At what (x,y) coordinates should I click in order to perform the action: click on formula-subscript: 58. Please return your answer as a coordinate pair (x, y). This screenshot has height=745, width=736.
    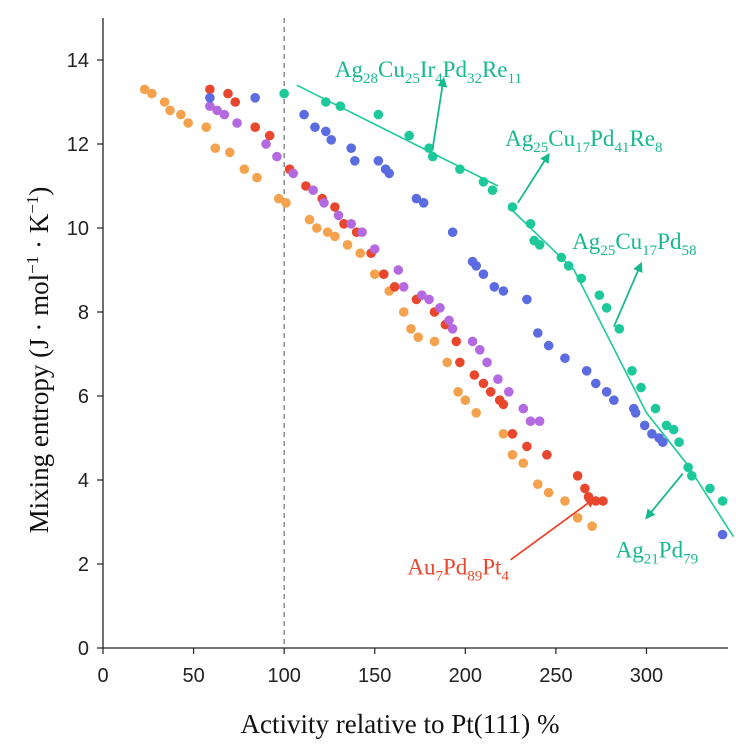
    Looking at the image, I should click on (688, 251).